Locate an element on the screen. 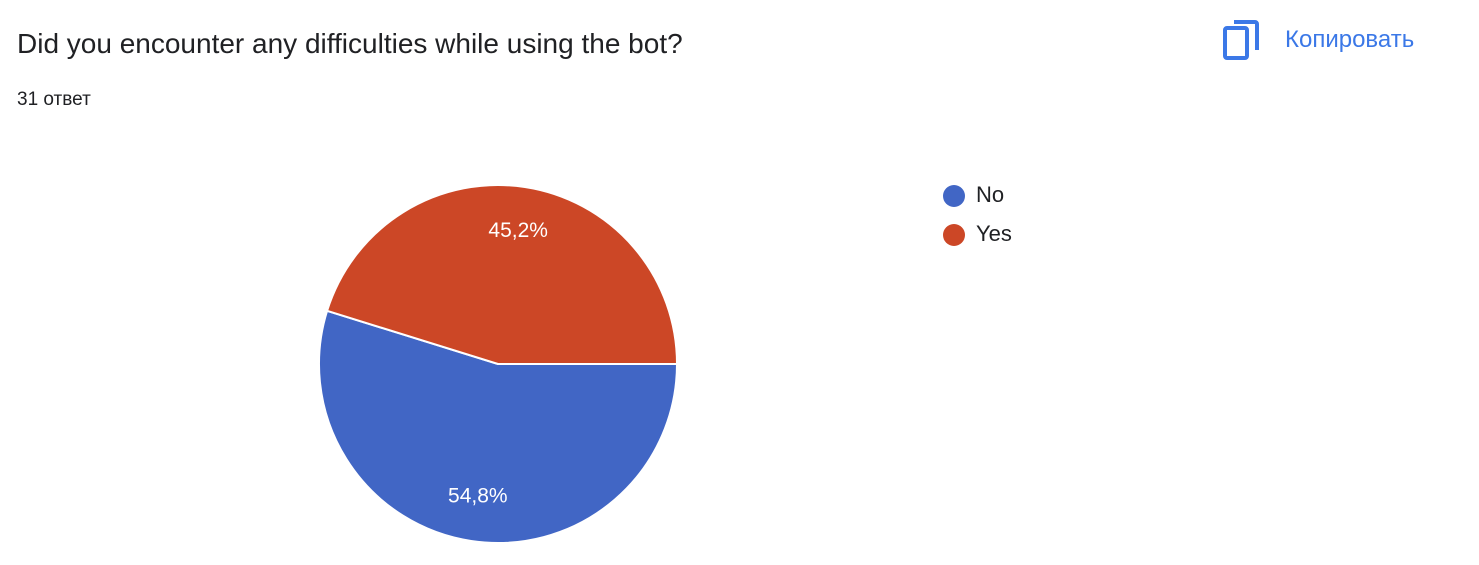 Image resolution: width=1479 pixels, height=565 pixels. pie-slice-labels: 54,8% 45,2% is located at coordinates (498, 363).